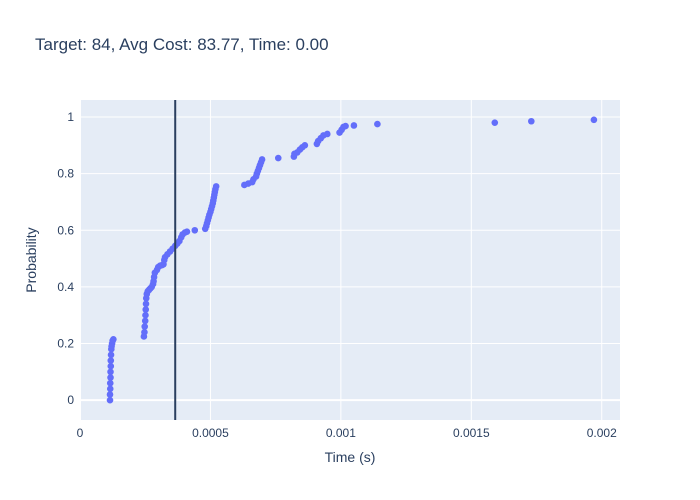 The image size is (700, 500). Describe the element at coordinates (210, 433) in the screenshot. I see `x-tick-label: 0.0005` at that location.